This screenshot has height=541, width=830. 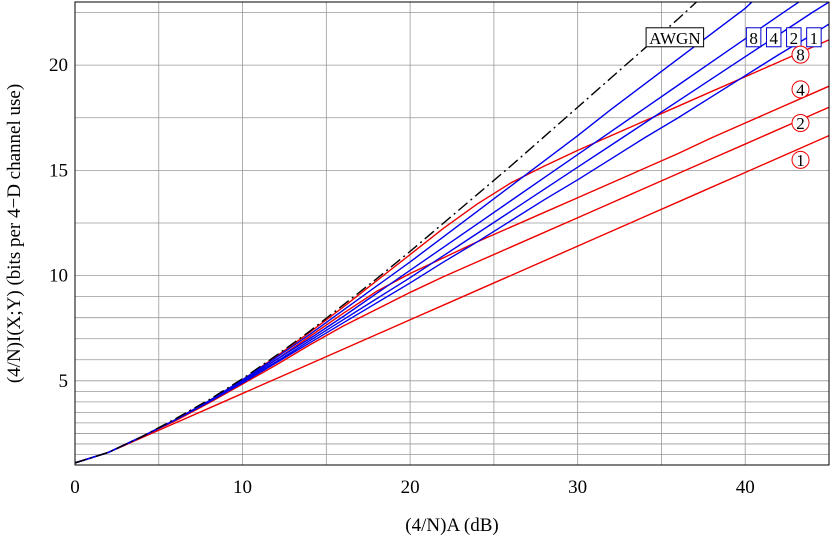 I want to click on x-tick-label: 0, so click(x=75, y=487).